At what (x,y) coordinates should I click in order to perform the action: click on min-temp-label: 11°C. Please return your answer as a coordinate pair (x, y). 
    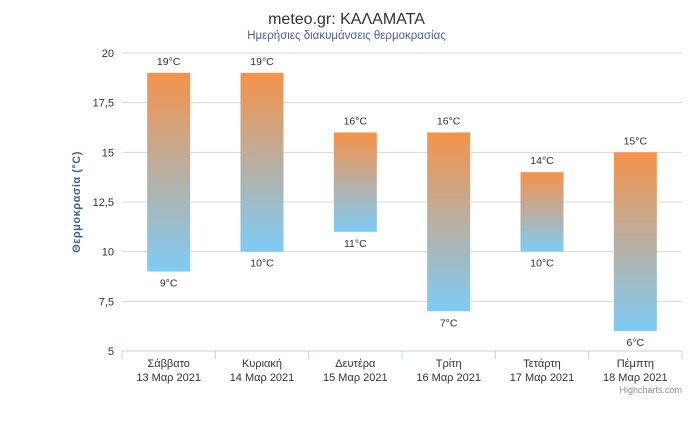
    Looking at the image, I should click on (355, 244).